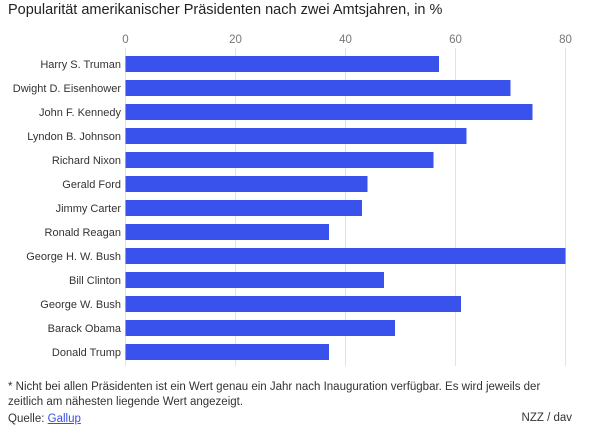 The width and height of the screenshot is (600, 430). Describe the element at coordinates (64, 419) in the screenshot. I see `source-link: Gallup` at that location.